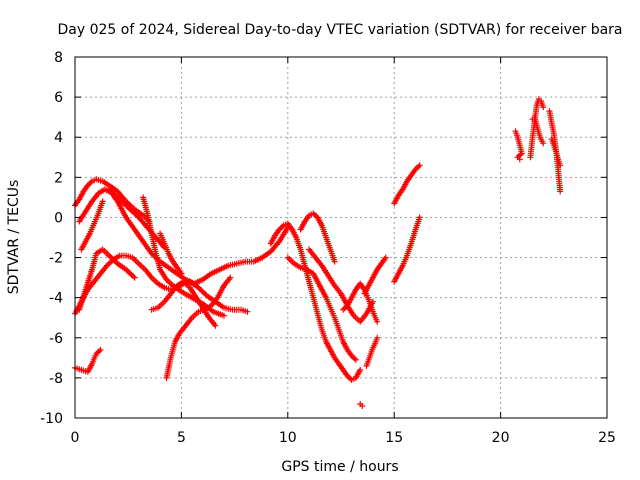 The image size is (640, 480). I want to click on series-track-c, so click(92, 225).